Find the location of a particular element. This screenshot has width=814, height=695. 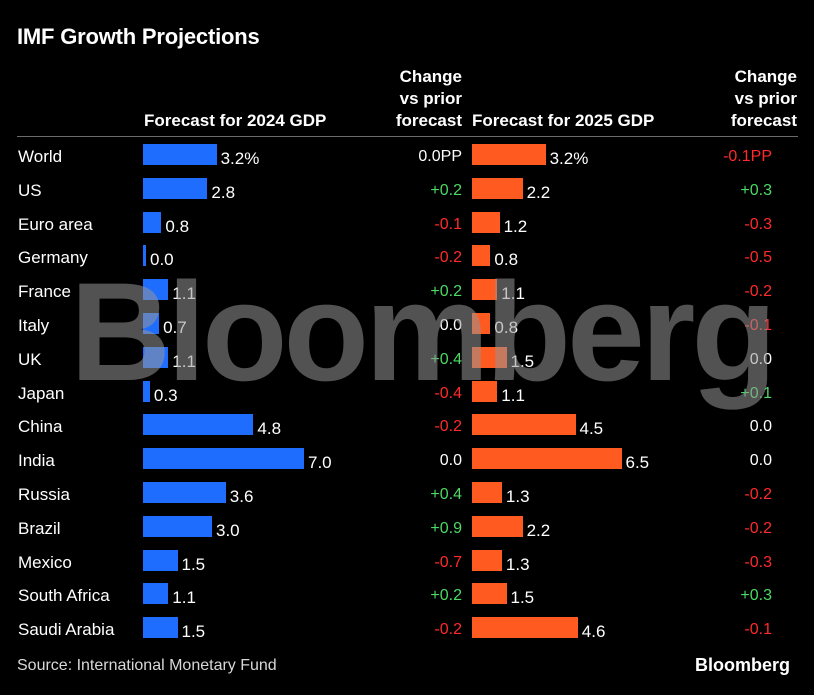

header-change-2024-line3: forecast is located at coordinates (428, 120).